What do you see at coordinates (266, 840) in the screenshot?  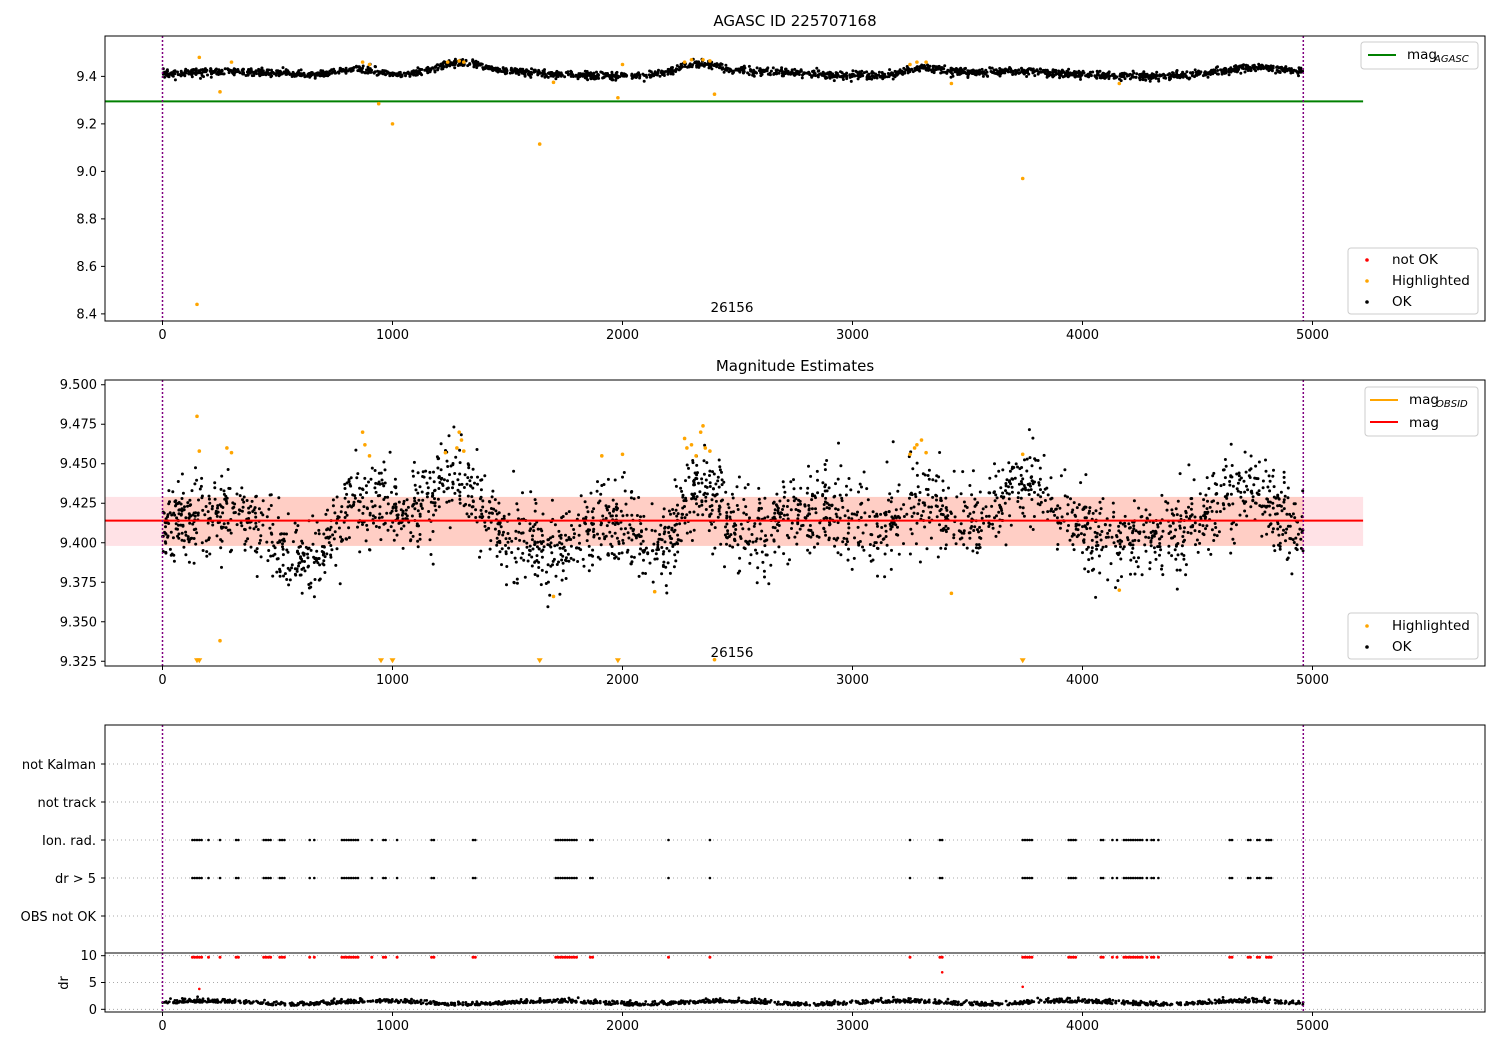 I see `flag-point` at bounding box center [266, 840].